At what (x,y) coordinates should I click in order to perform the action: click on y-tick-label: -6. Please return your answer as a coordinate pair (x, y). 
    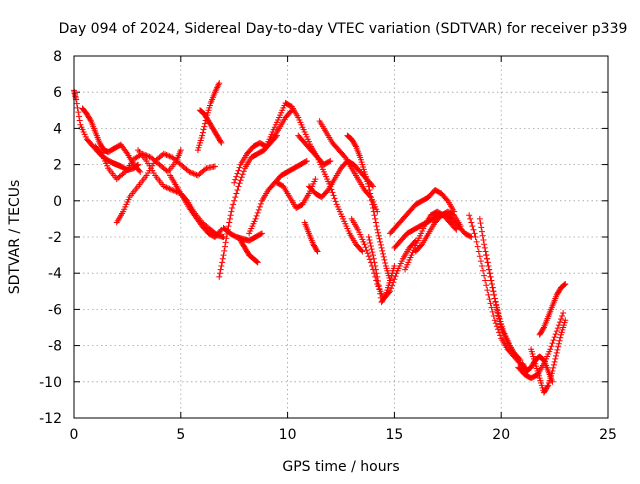
    Looking at the image, I should click on (55, 310).